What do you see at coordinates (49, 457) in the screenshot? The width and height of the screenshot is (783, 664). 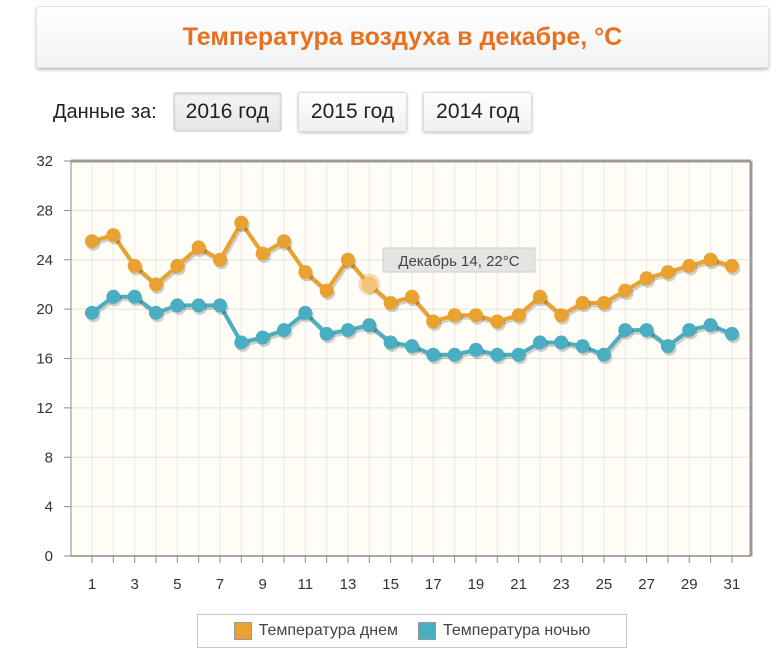 I see `y-tick-label: 8` at bounding box center [49, 457].